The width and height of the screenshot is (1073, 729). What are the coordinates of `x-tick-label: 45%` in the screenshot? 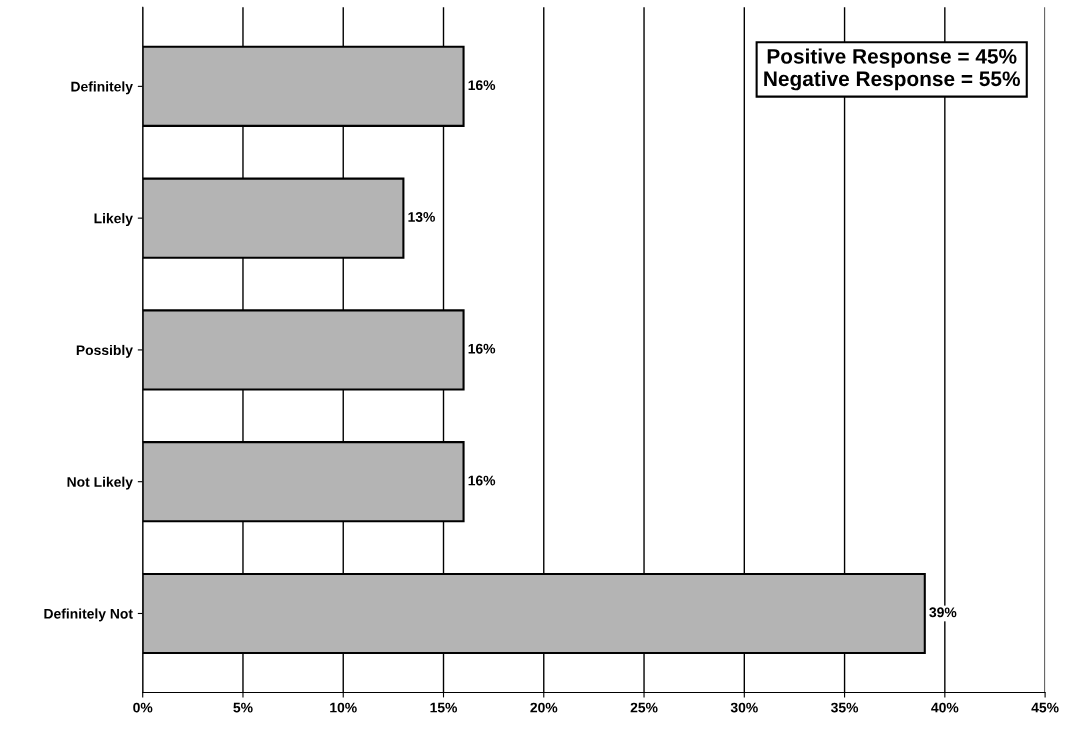 It's located at (1045, 707).